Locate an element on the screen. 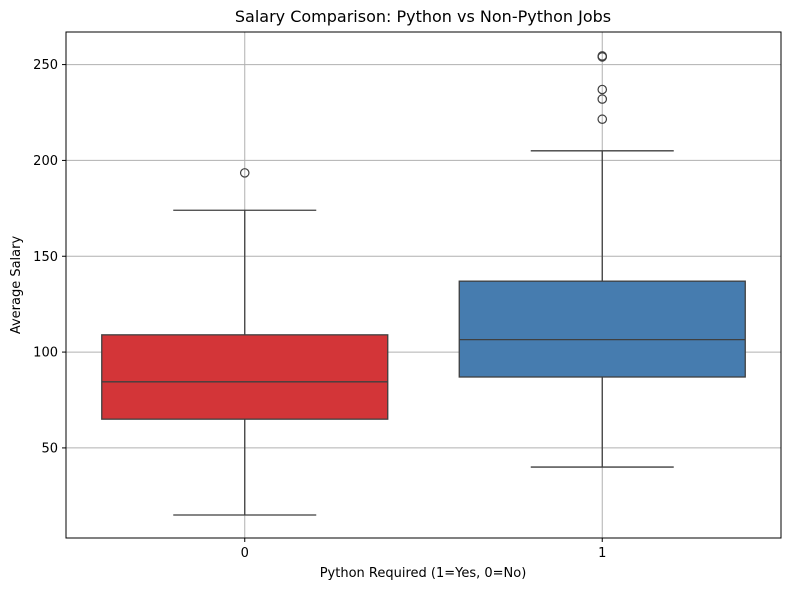 The width and height of the screenshot is (790, 590). y-tick-label: 250 is located at coordinates (45, 65).